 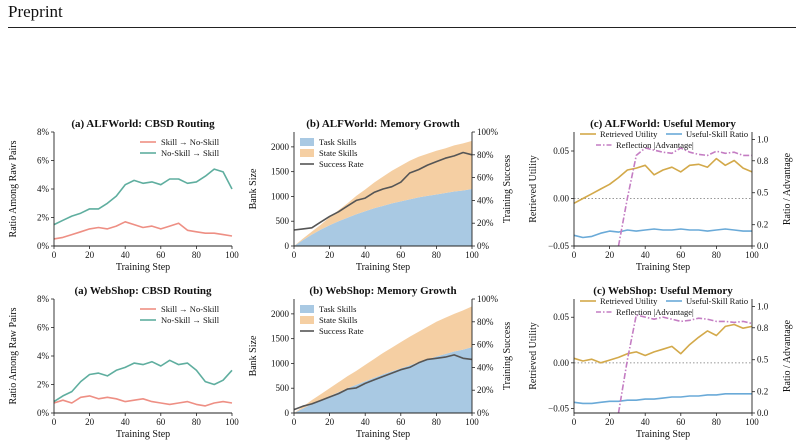 I want to click on alf-memory-xtick-label: 60, so click(x=401, y=255).